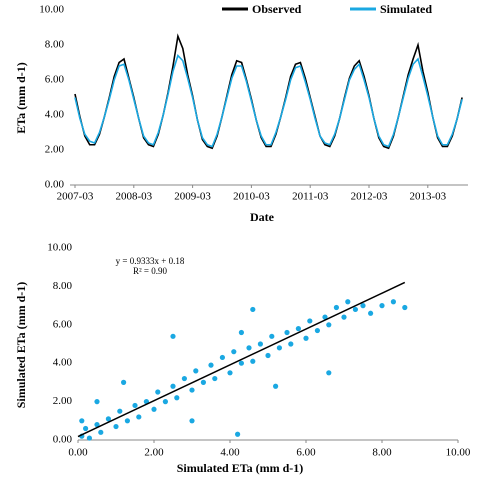 The height and width of the screenshot is (479, 500). Describe the element at coordinates (458, 453) in the screenshot. I see `x-tick-label: 10.00` at that location.